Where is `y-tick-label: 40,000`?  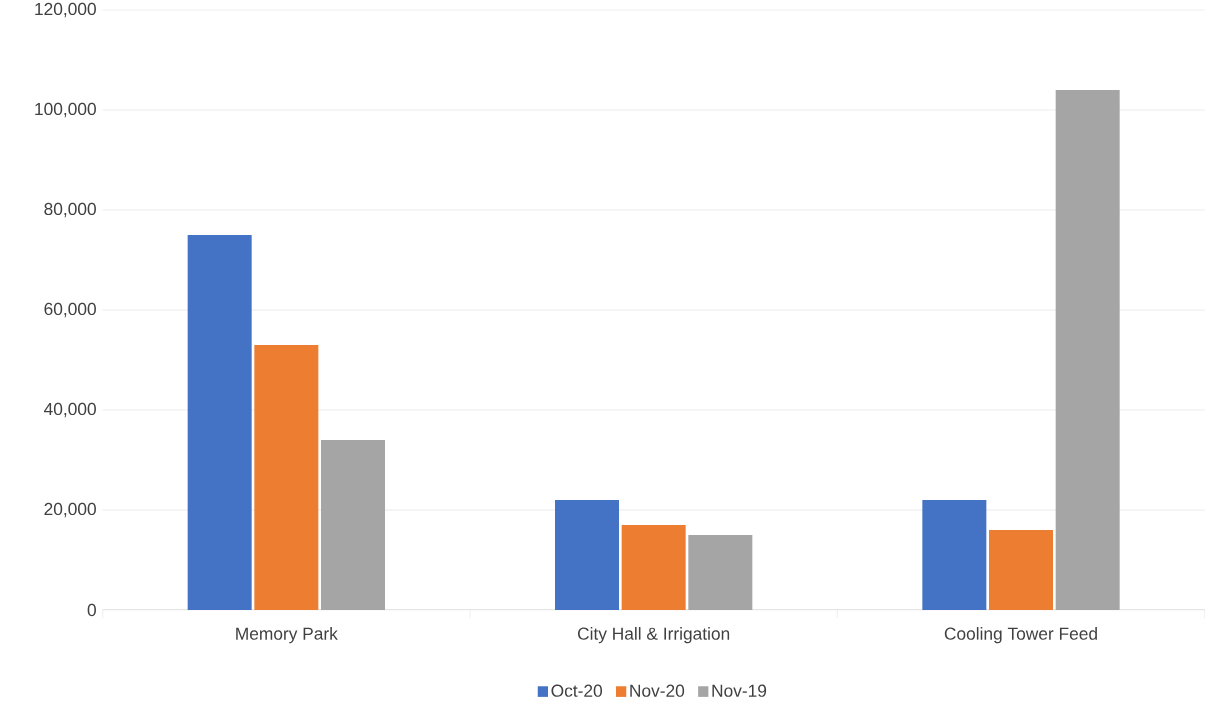 y-tick-label: 40,000 is located at coordinates (70, 410).